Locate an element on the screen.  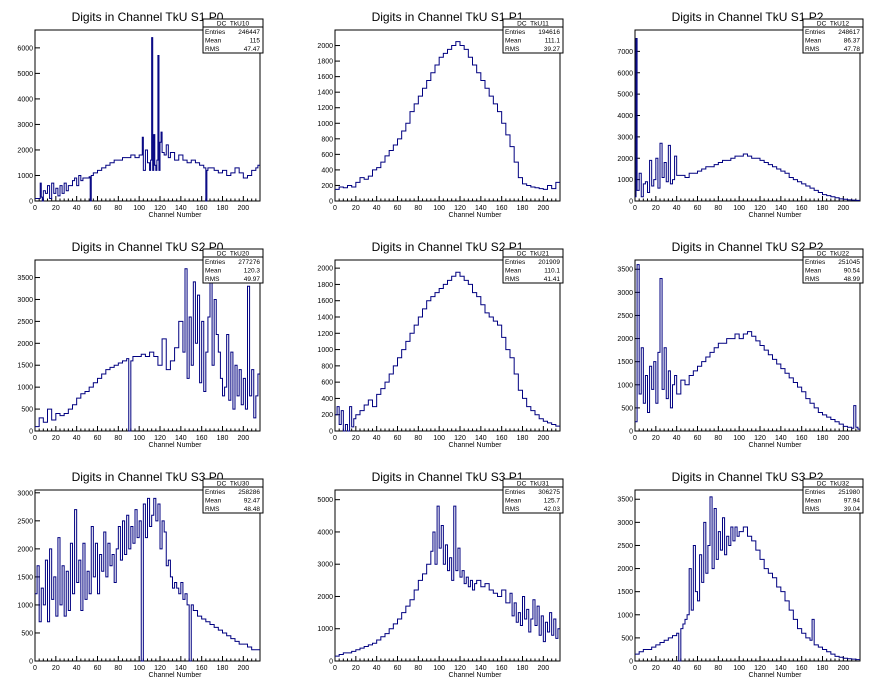
stats-value-rms: 39.04 is located at coordinates (852, 509).